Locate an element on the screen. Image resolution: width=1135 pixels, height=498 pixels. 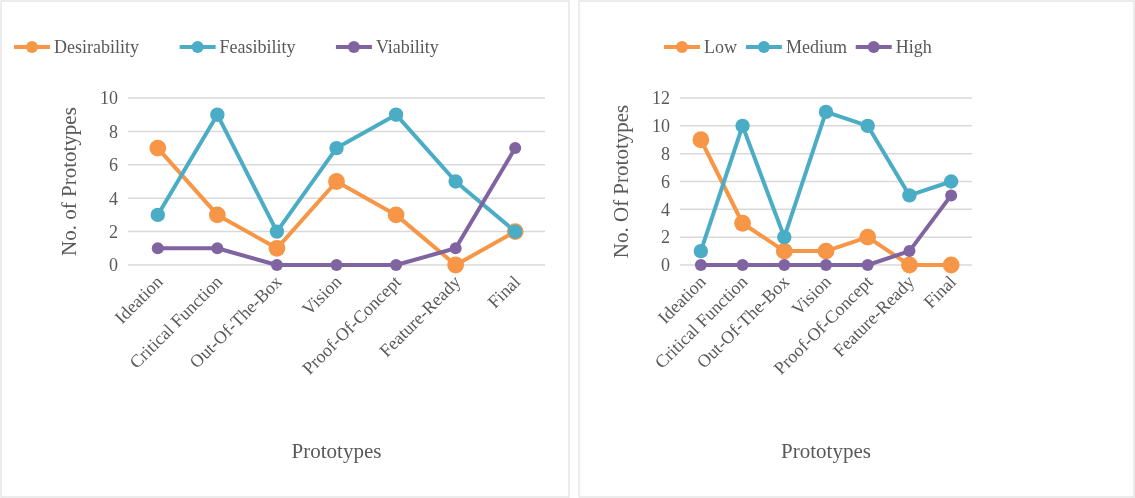
legend-label: Desirability is located at coordinates (96, 47).